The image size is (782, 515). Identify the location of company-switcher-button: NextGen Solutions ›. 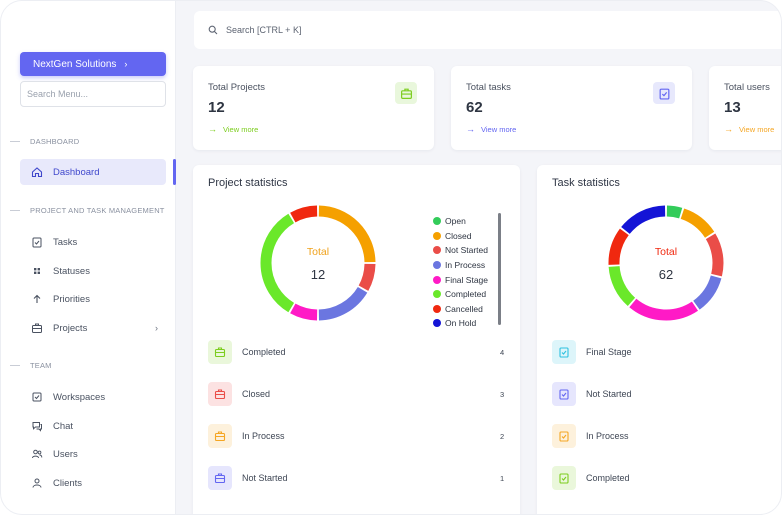
(93, 64).